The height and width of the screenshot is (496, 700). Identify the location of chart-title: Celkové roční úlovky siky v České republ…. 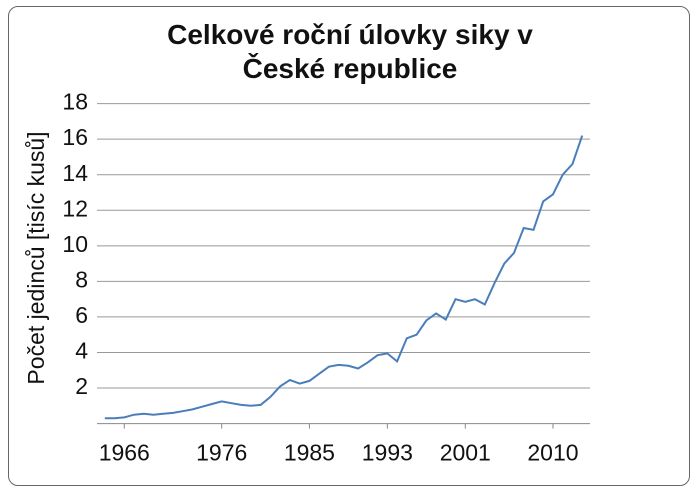
(350, 51).